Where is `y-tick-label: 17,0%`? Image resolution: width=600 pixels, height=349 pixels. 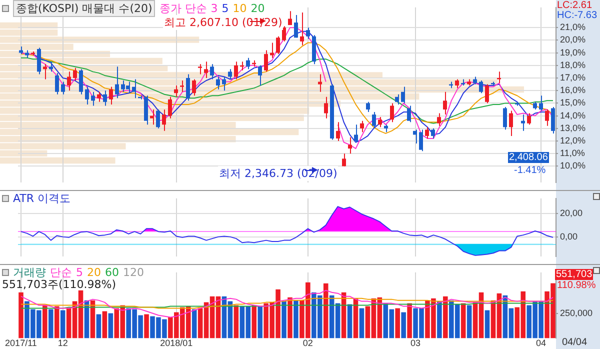 y-tick-label: 17,0% is located at coordinates (573, 77).